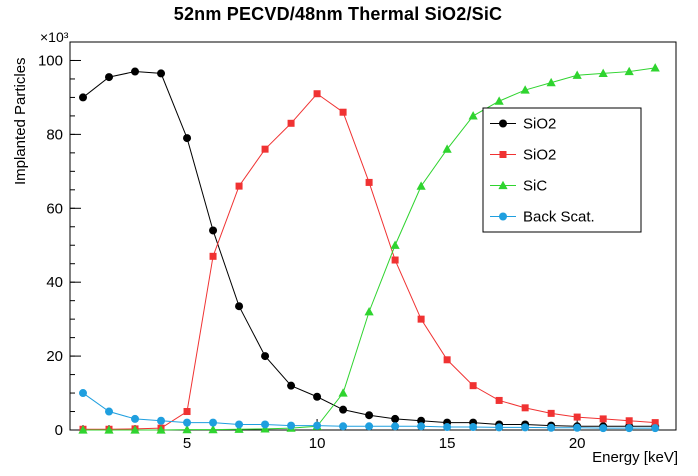 This screenshot has width=698, height=476. What do you see at coordinates (535, 186) in the screenshot?
I see `legend-entry-label: SiC` at bounding box center [535, 186].